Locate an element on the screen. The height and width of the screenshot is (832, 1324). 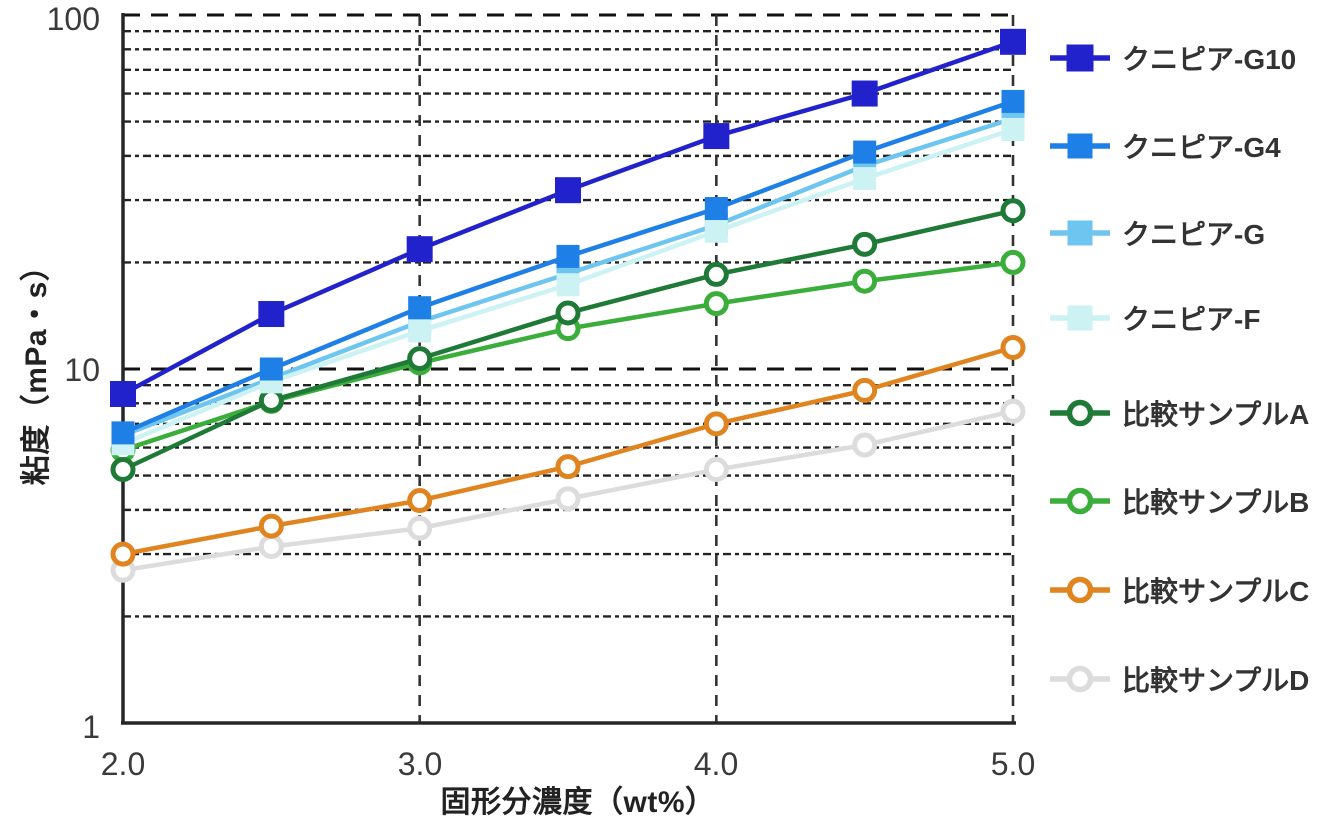
legend-item-6: 比較サンプルC is located at coordinates (1178, 590).